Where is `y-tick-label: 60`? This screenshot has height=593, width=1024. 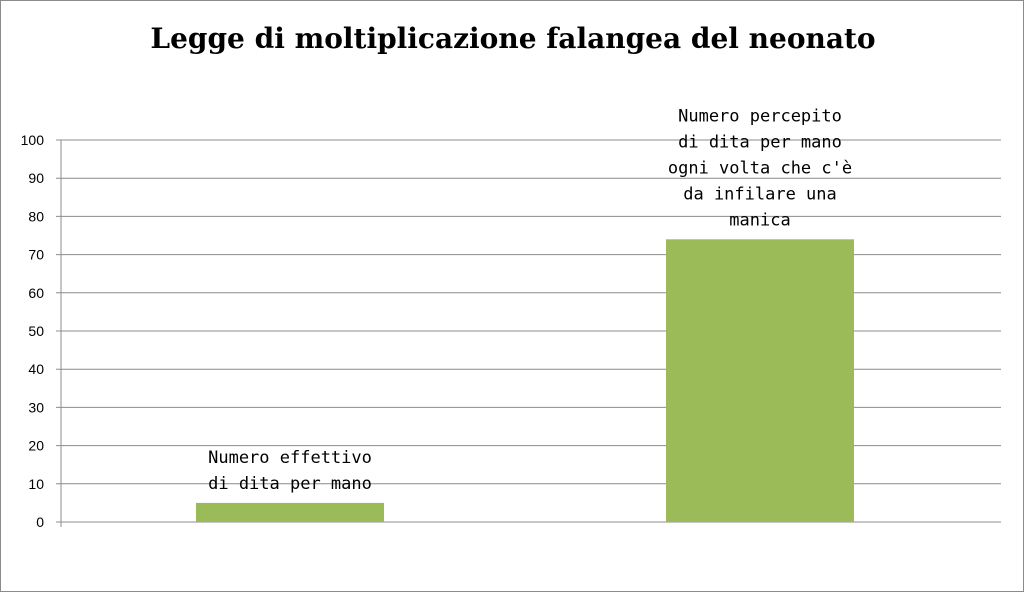 y-tick-label: 60 is located at coordinates (36, 293).